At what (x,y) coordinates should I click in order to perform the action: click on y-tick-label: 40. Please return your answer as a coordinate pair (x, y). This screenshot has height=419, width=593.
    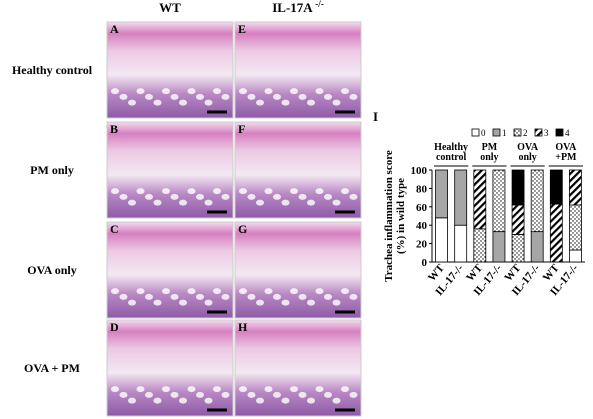
    Looking at the image, I should click on (422, 226).